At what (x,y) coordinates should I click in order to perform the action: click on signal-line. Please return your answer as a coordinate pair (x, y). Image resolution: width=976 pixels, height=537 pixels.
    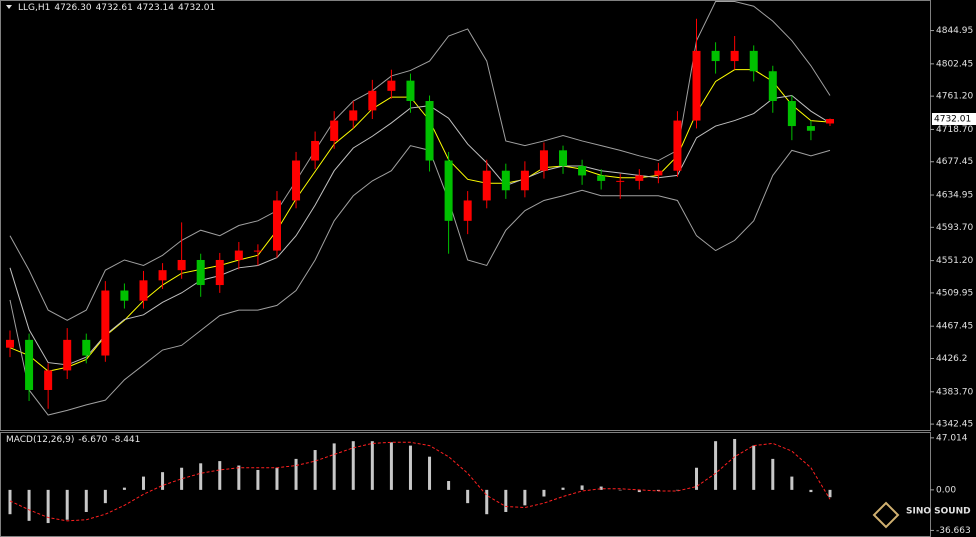
    Looking at the image, I should click on (420, 481).